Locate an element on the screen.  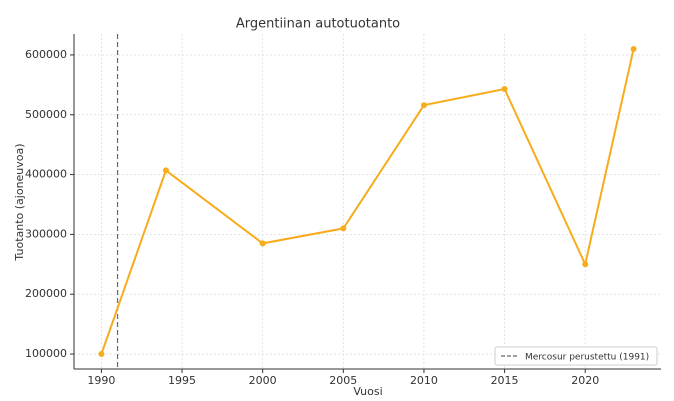
y-axis-label: Tuotanto (ajoneuvoa) is located at coordinates (19, 202).